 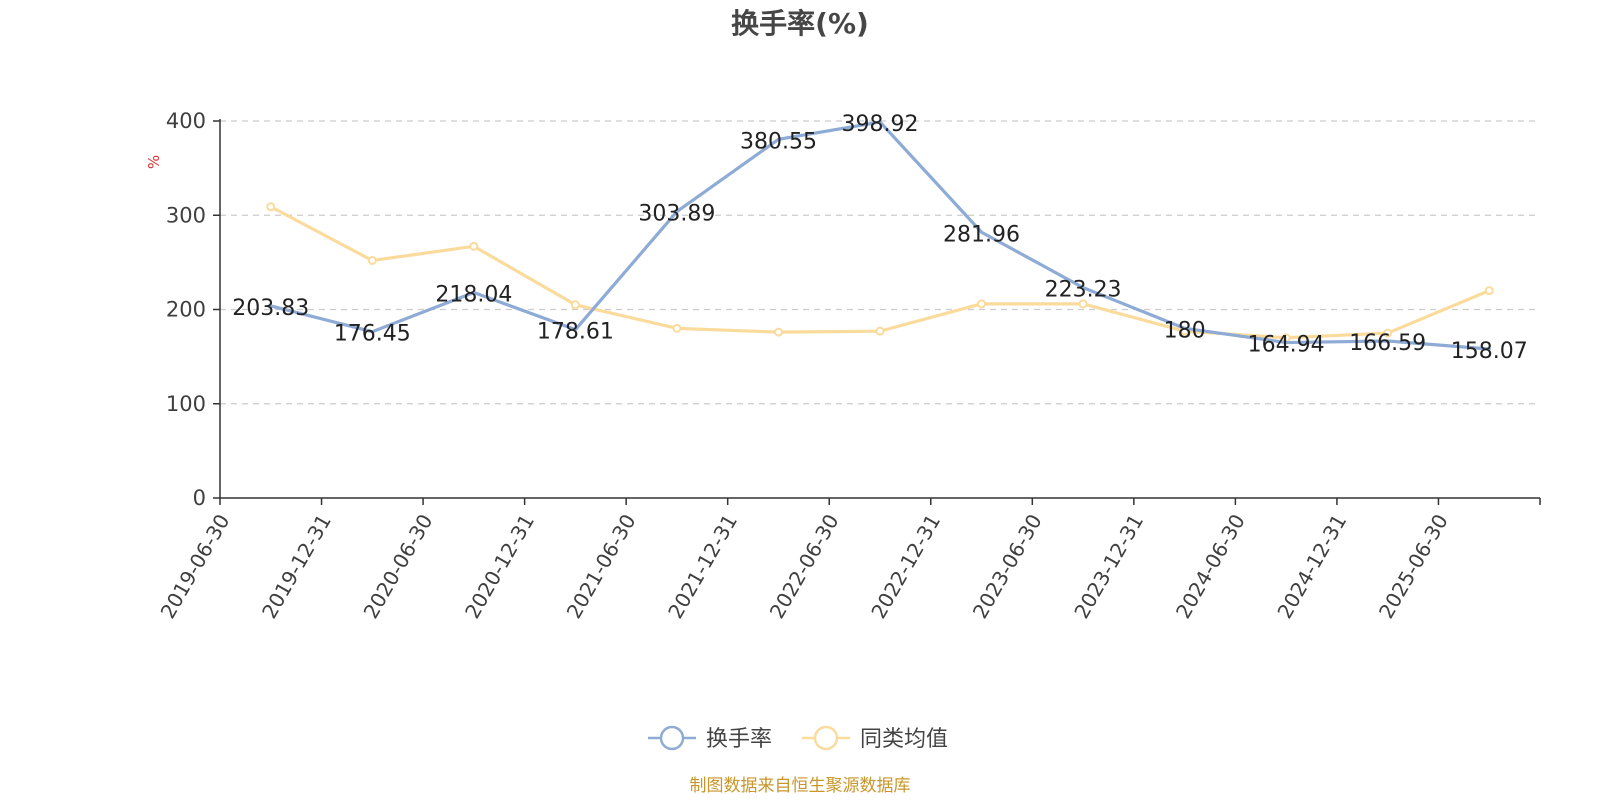 What do you see at coordinates (904, 739) in the screenshot?
I see `legend-label: 同类均值` at bounding box center [904, 739].